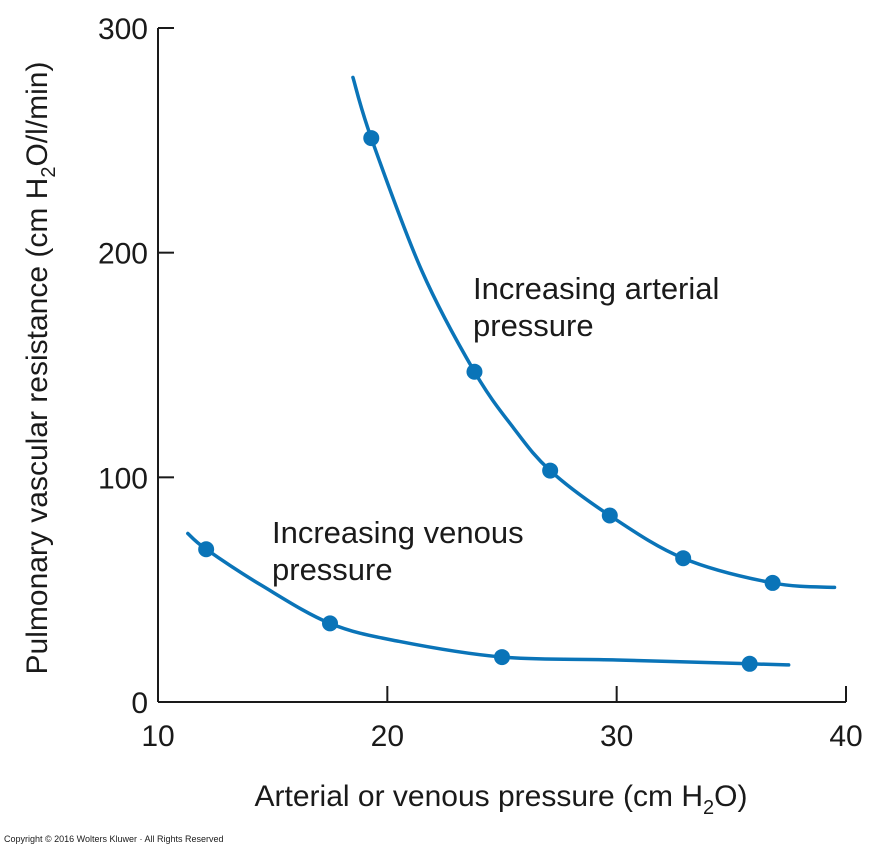  Describe the element at coordinates (37, 426) in the screenshot. I see `y-axis-title-main: Pulmonary vascular resistance (cm H` at that location.